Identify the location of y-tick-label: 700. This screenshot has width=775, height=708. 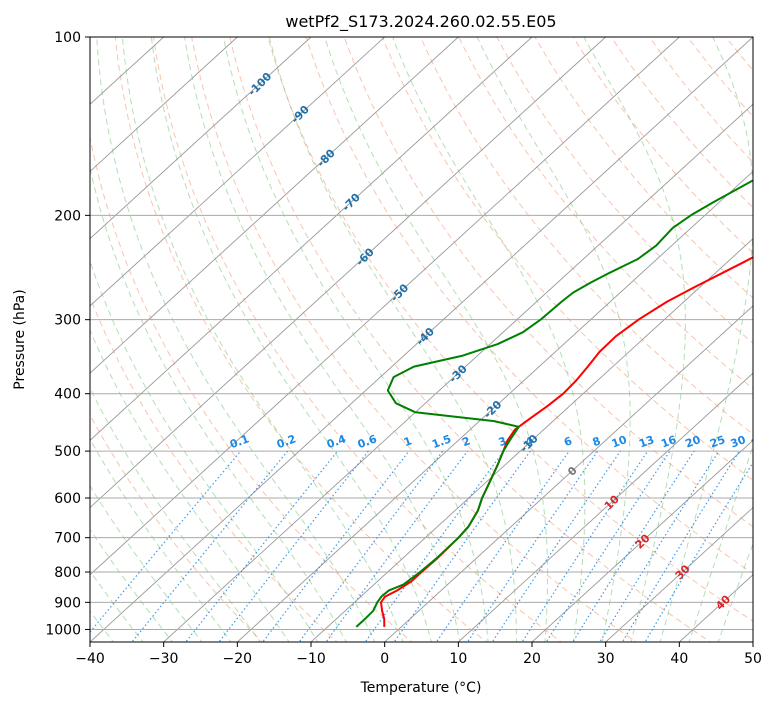
(67, 539).